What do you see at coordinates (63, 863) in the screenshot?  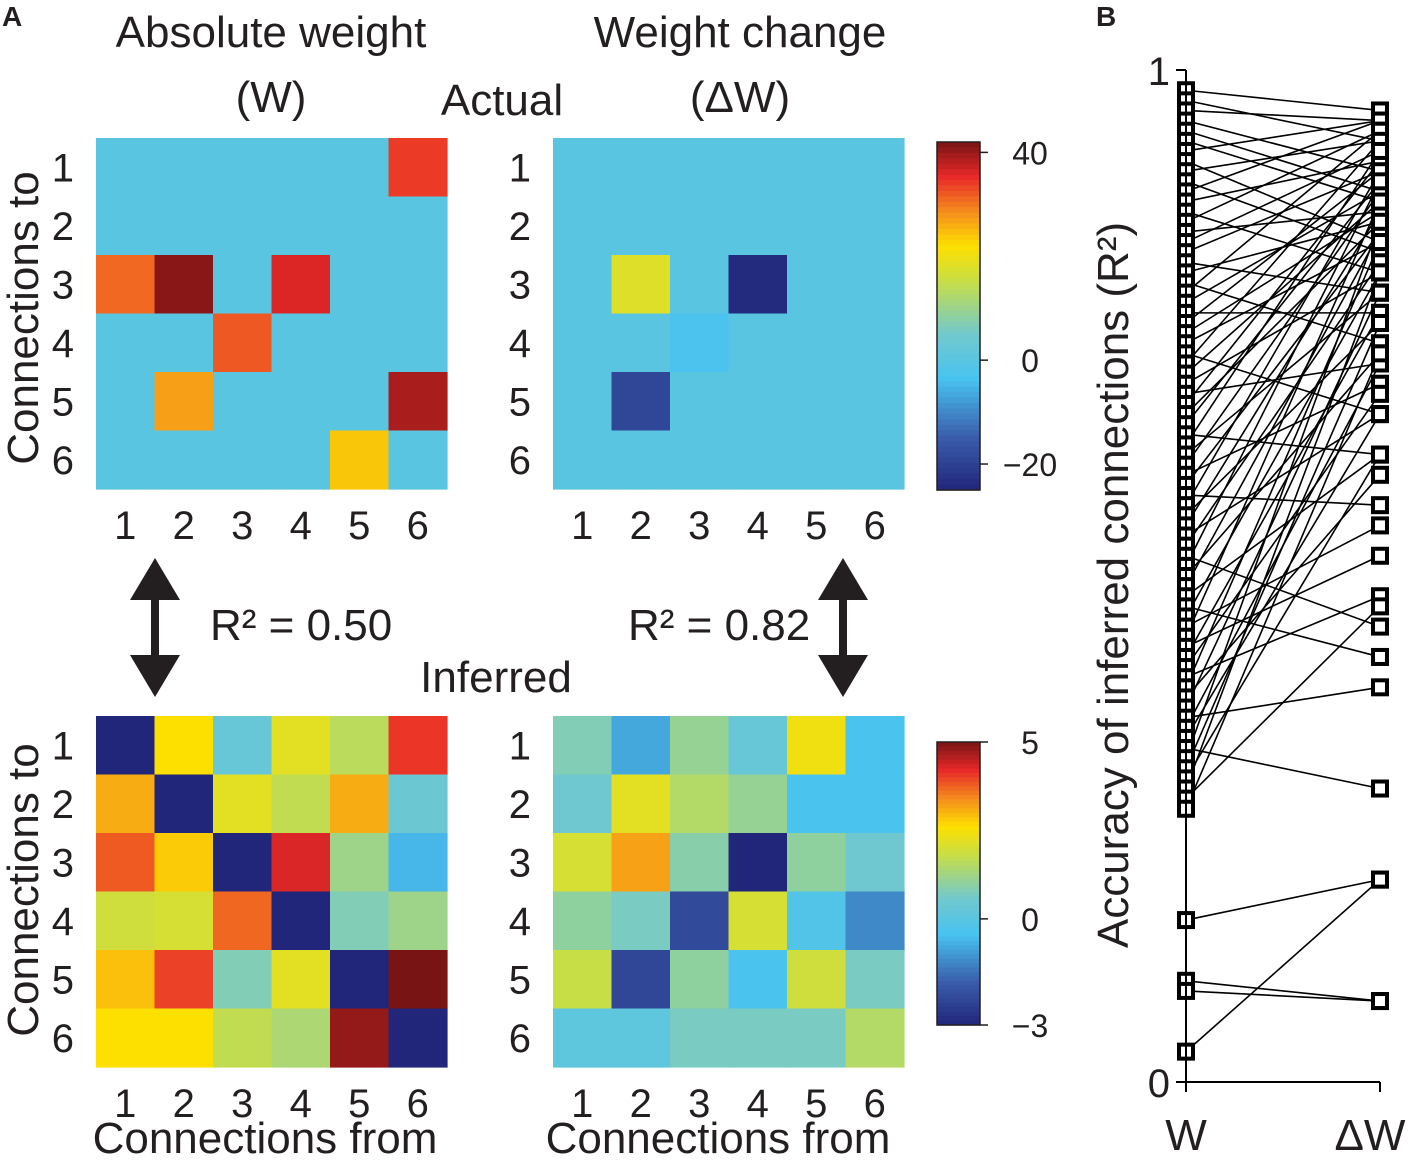 I see `y-tick-label: 3` at bounding box center [63, 863].